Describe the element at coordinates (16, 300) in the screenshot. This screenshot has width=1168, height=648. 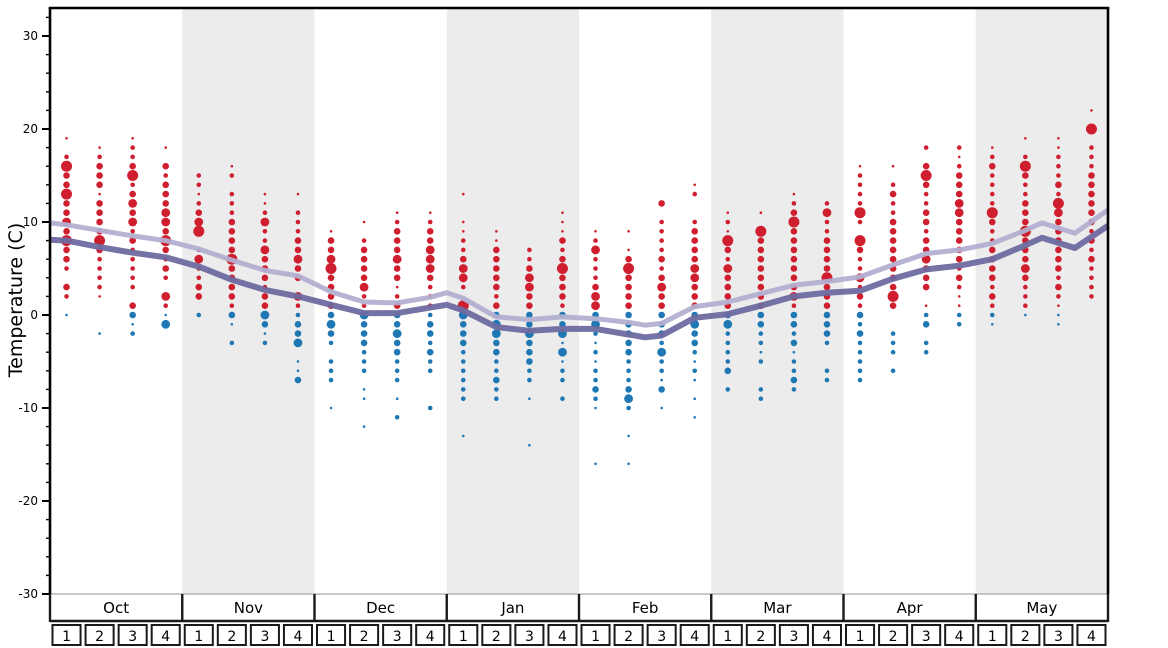
I see `y-axis-title: Temperature (C)` at that location.